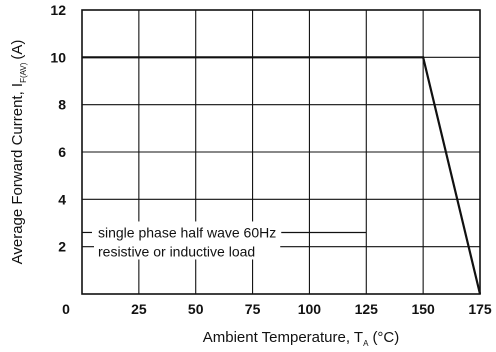  I want to click on x-tick-label: 25, so click(139, 309).